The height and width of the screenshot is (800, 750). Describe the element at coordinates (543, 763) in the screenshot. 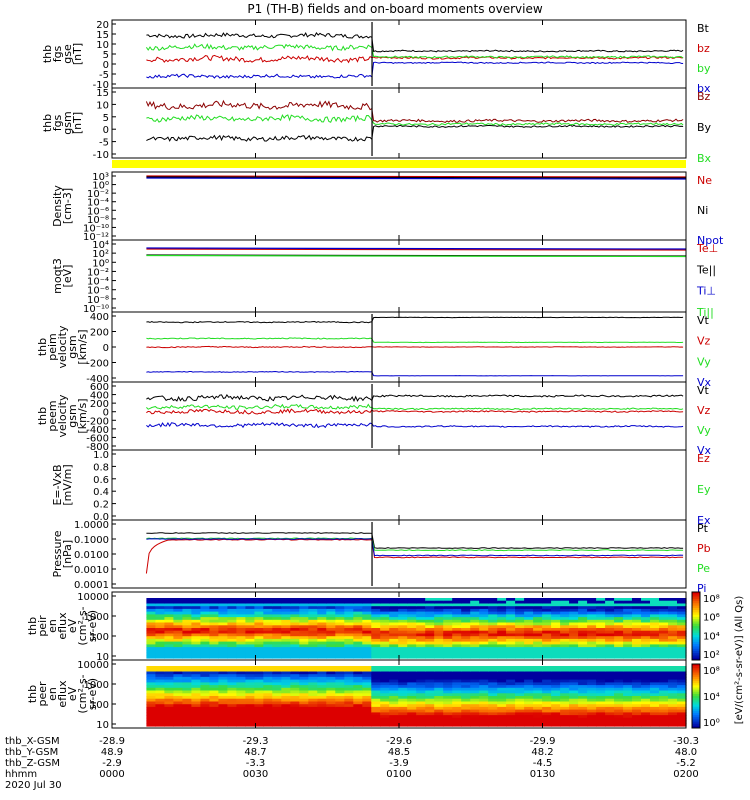

I see `bottom-row-value: -4.5` at that location.